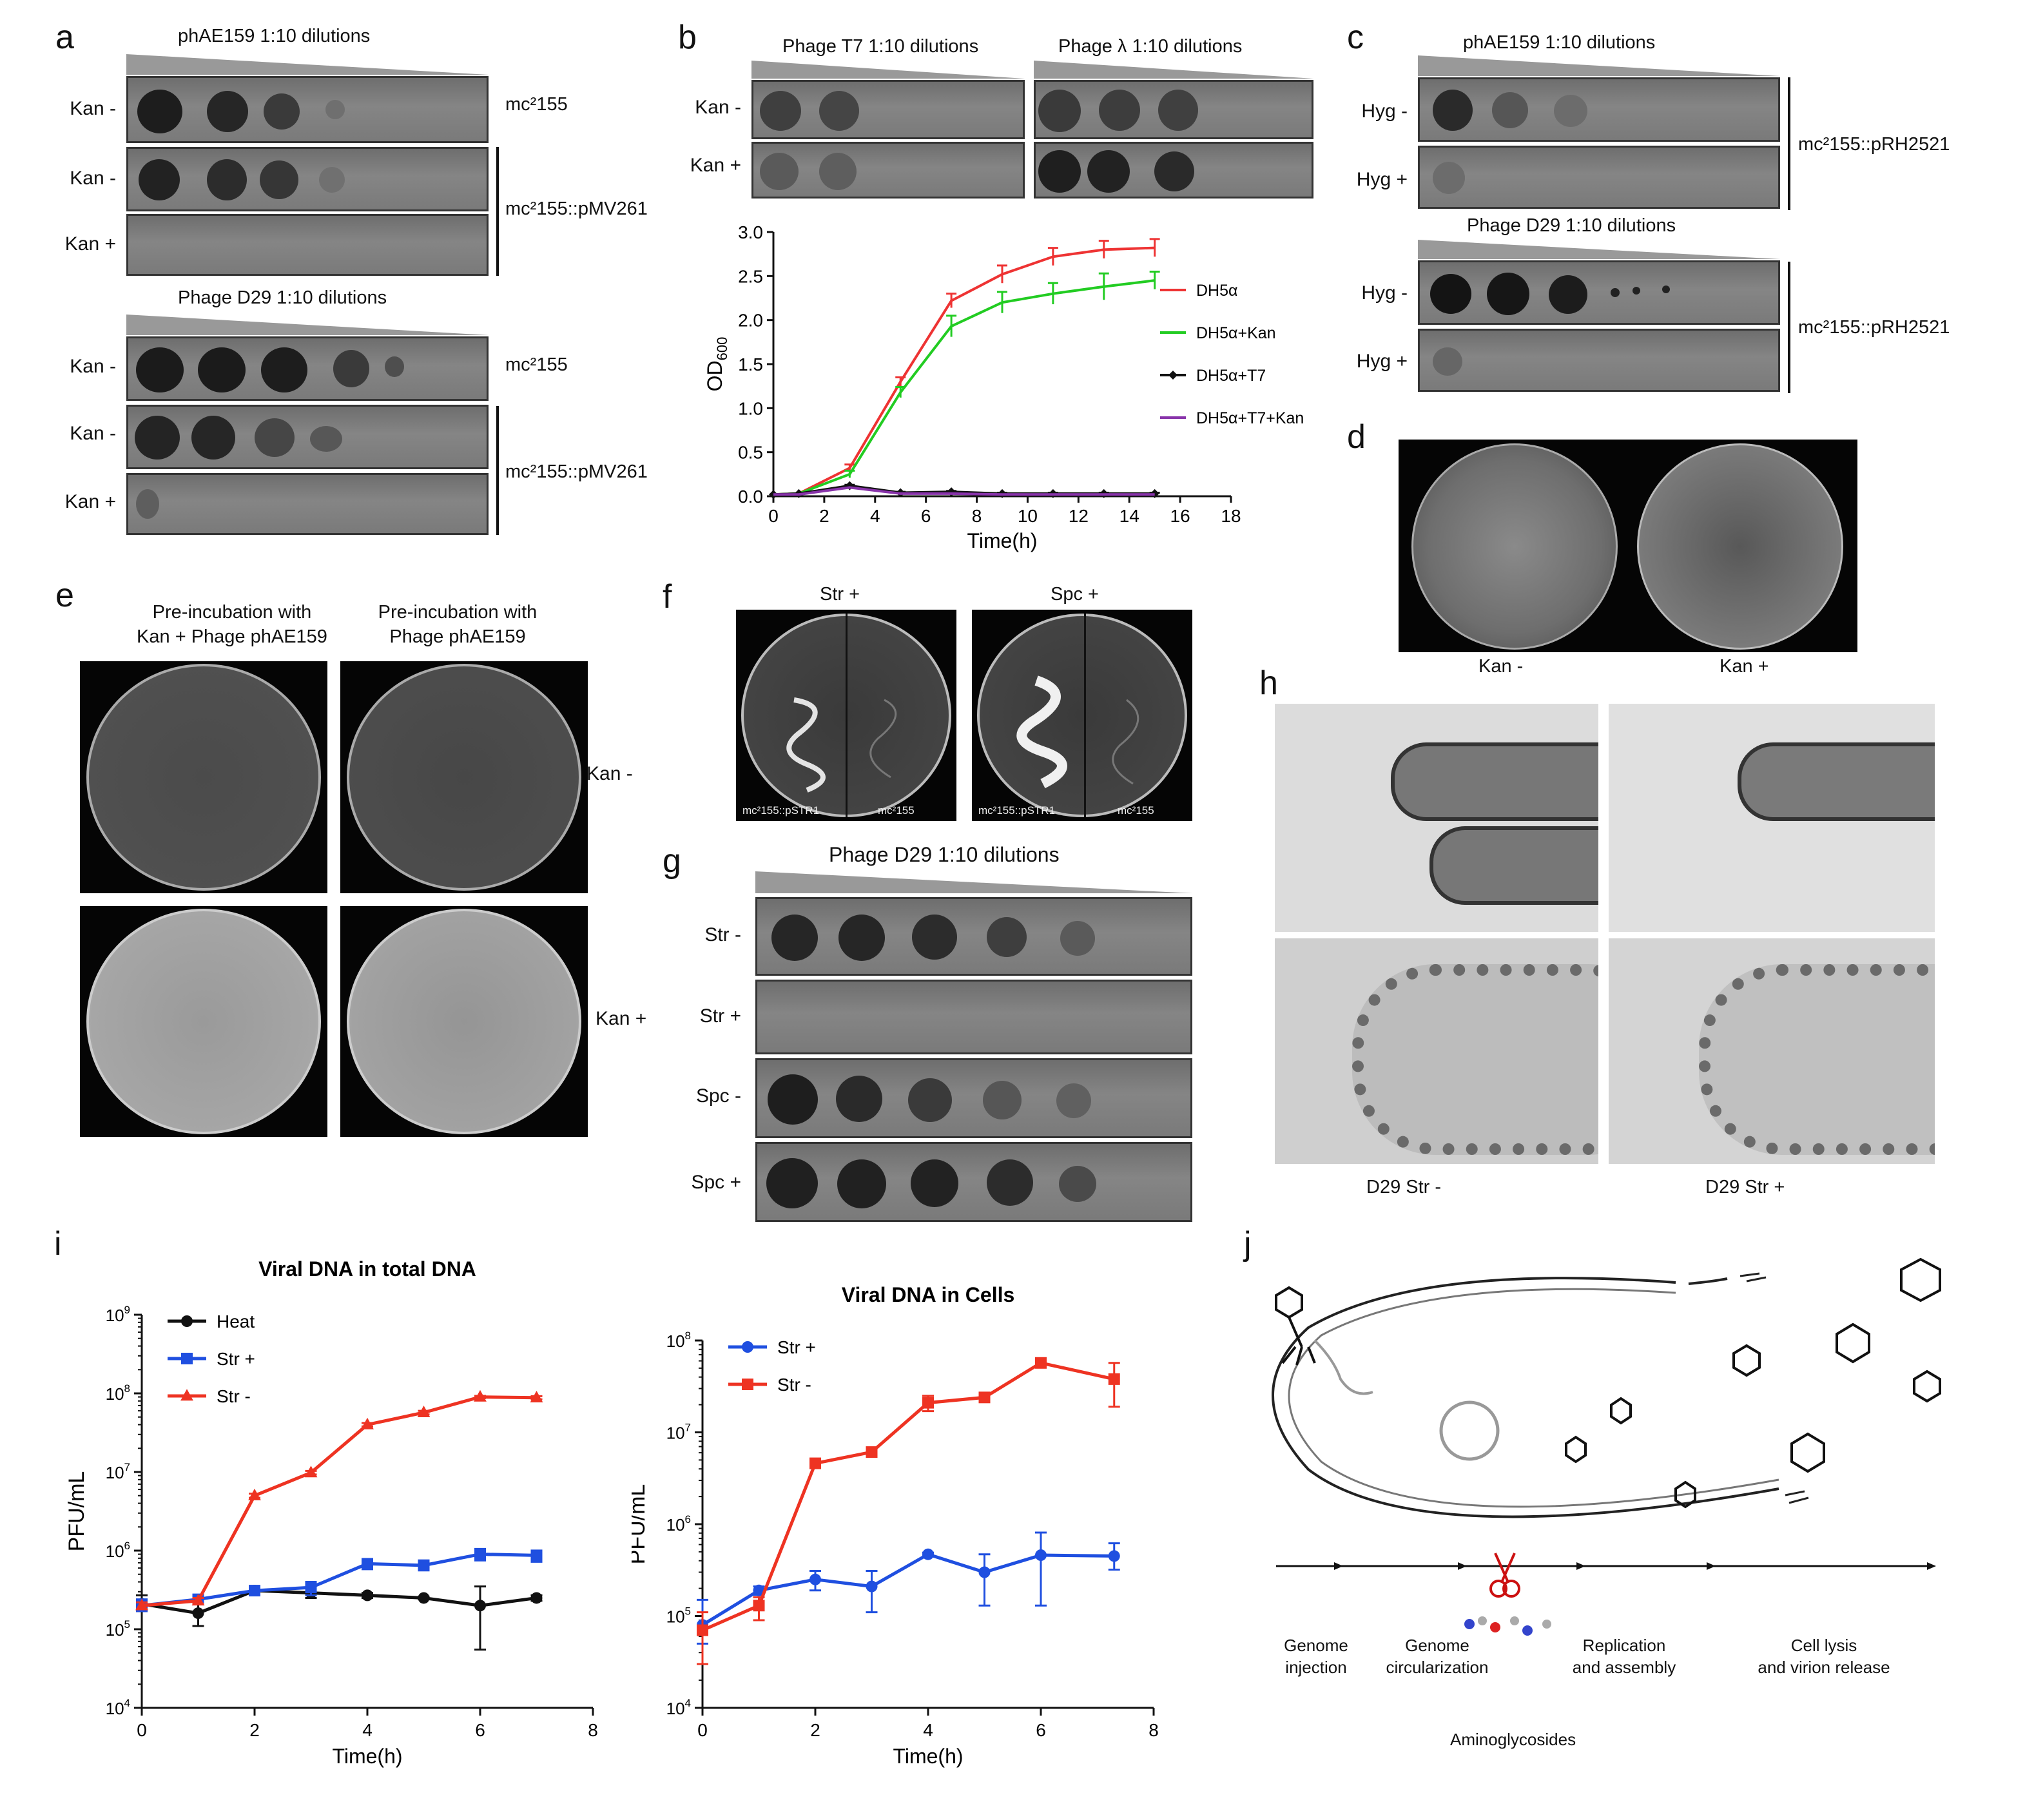  What do you see at coordinates (846, 715) in the screenshot?
I see `plate-photo: mc²155::pSTR1 mc²155` at bounding box center [846, 715].